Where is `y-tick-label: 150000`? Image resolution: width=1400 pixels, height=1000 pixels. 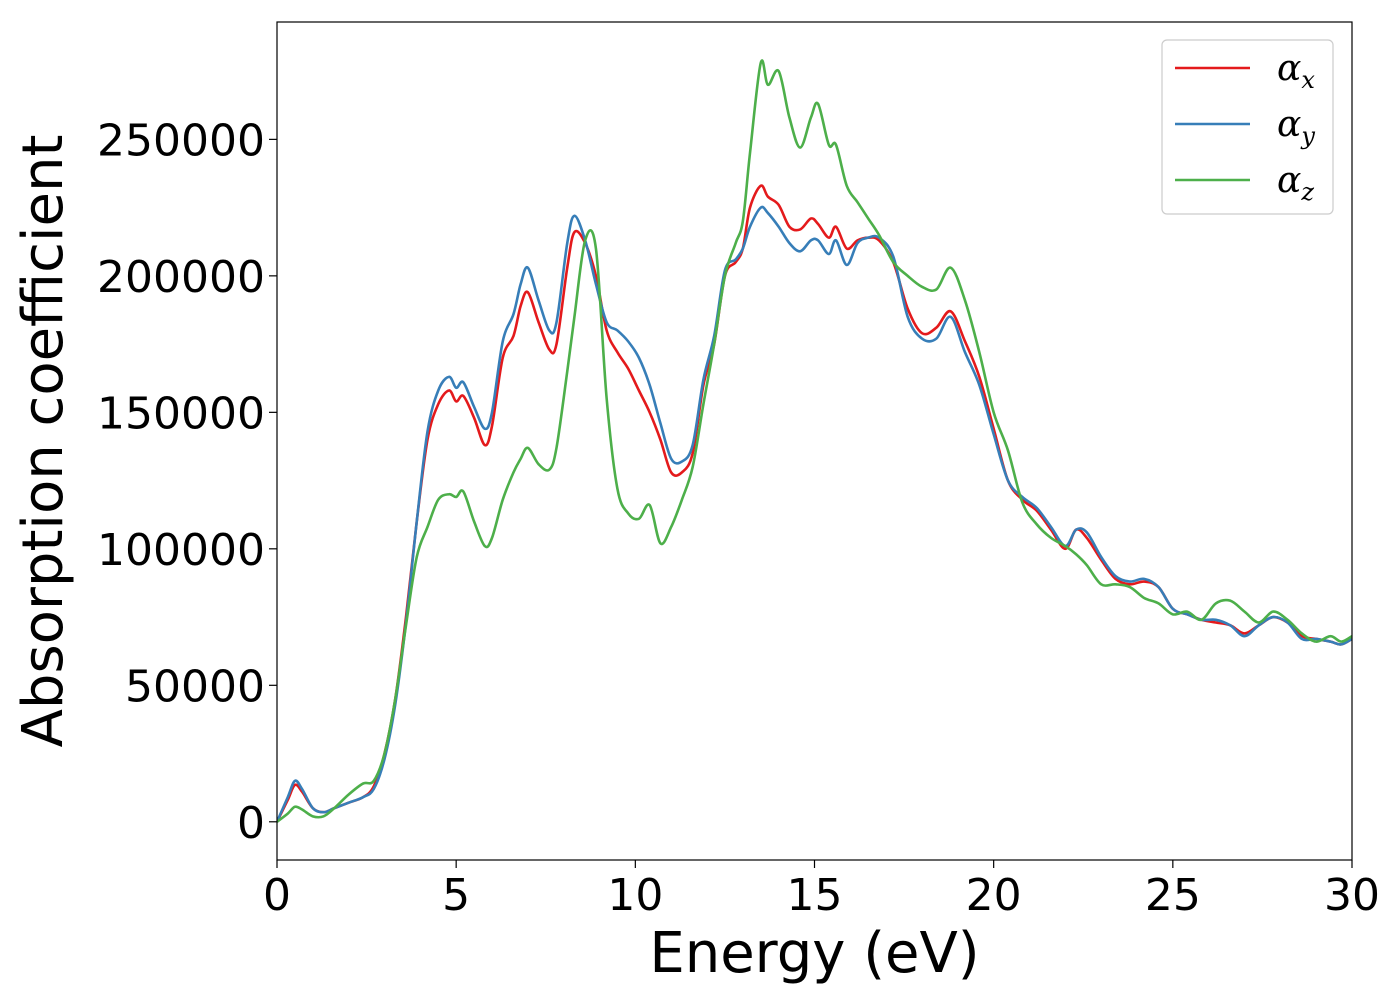 y-tick-label: 150000 is located at coordinates (181, 413).